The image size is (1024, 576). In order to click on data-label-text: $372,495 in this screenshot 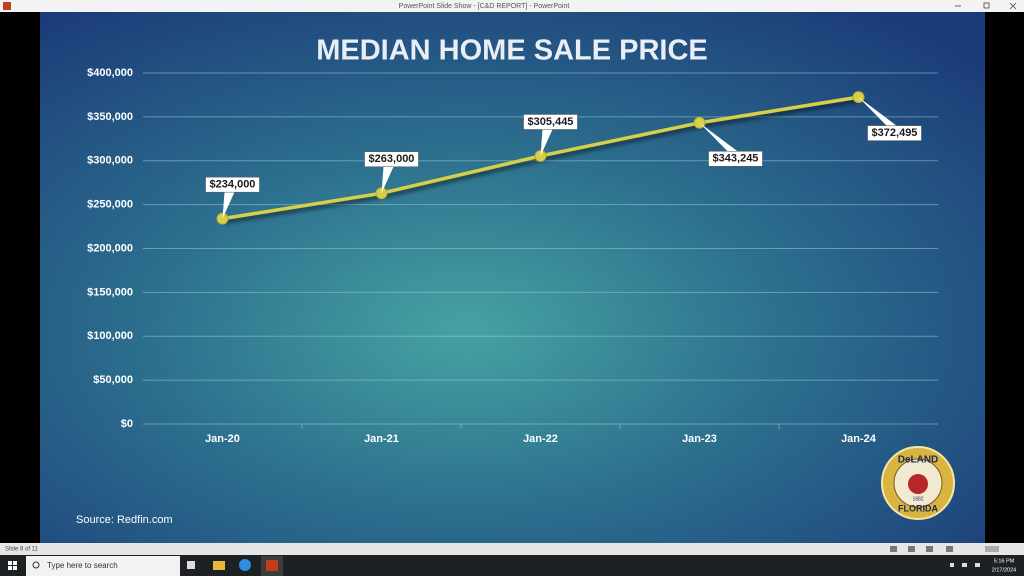, I will do `click(895, 133)`.